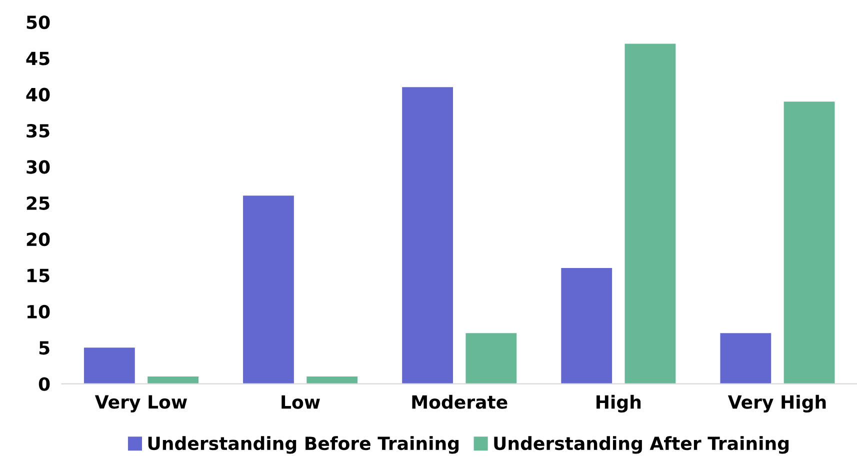 This screenshot has width=857, height=468. Describe the element at coordinates (301, 402) in the screenshot. I see `x-tick-label: Low` at that location.